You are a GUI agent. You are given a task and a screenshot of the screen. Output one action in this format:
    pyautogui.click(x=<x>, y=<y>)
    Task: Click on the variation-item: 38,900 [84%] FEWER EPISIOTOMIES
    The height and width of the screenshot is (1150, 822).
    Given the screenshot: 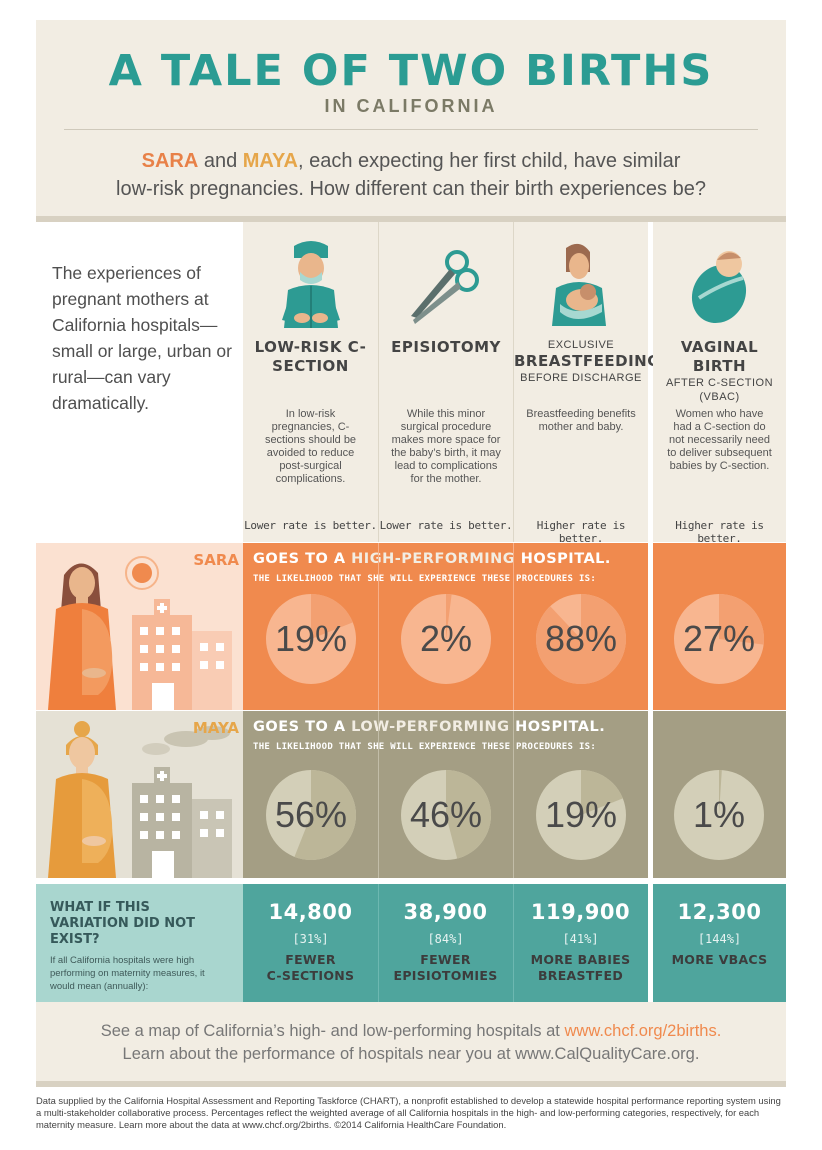 What is the action you would take?
    pyautogui.click(x=445, y=943)
    